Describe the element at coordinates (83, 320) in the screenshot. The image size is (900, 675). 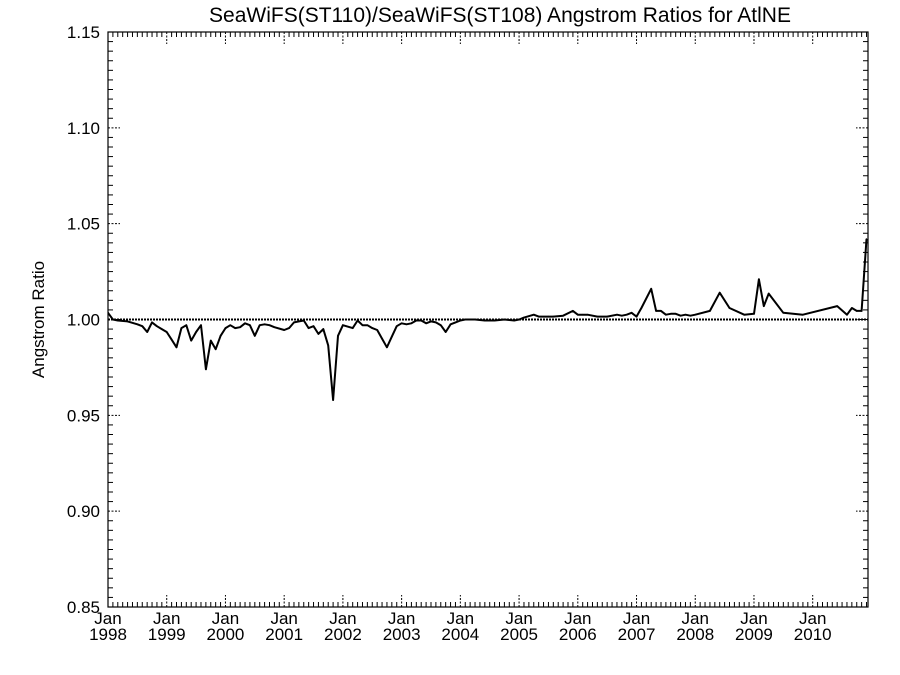
I see `y-tick-label: 1.00` at that location.